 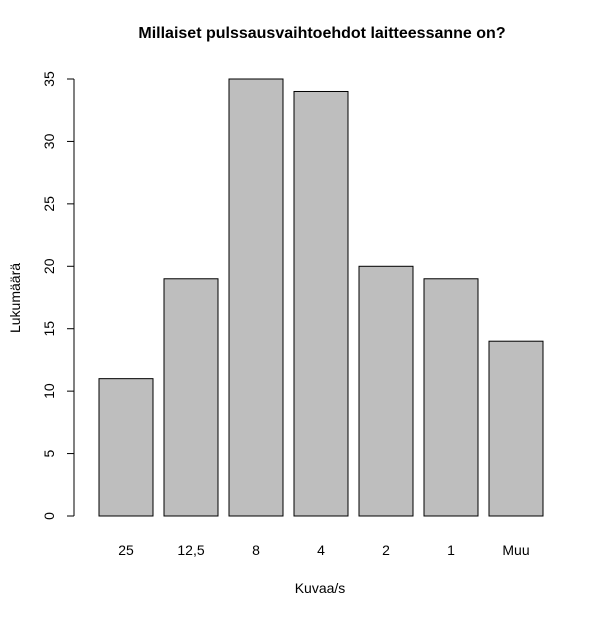 I want to click on x-tick-label: 4, so click(x=321, y=550).